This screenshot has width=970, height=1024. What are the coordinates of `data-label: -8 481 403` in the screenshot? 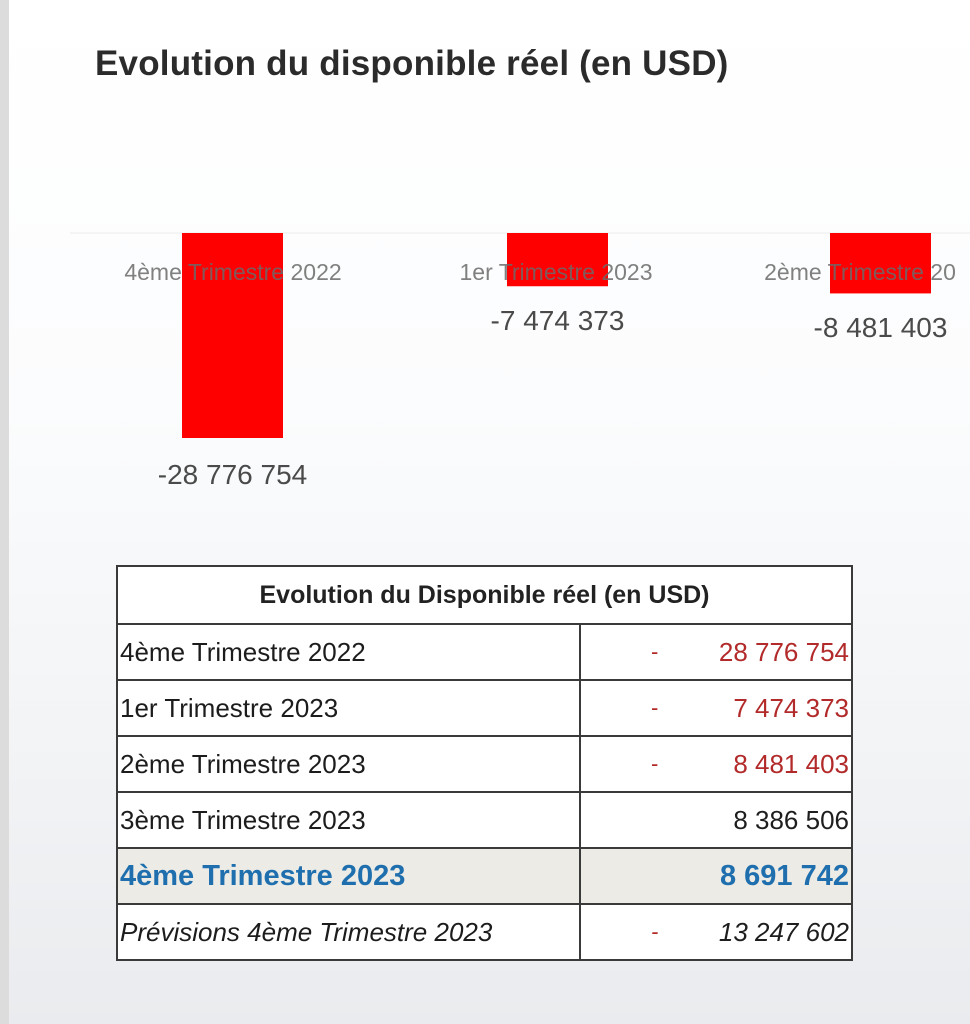 It's located at (881, 327).